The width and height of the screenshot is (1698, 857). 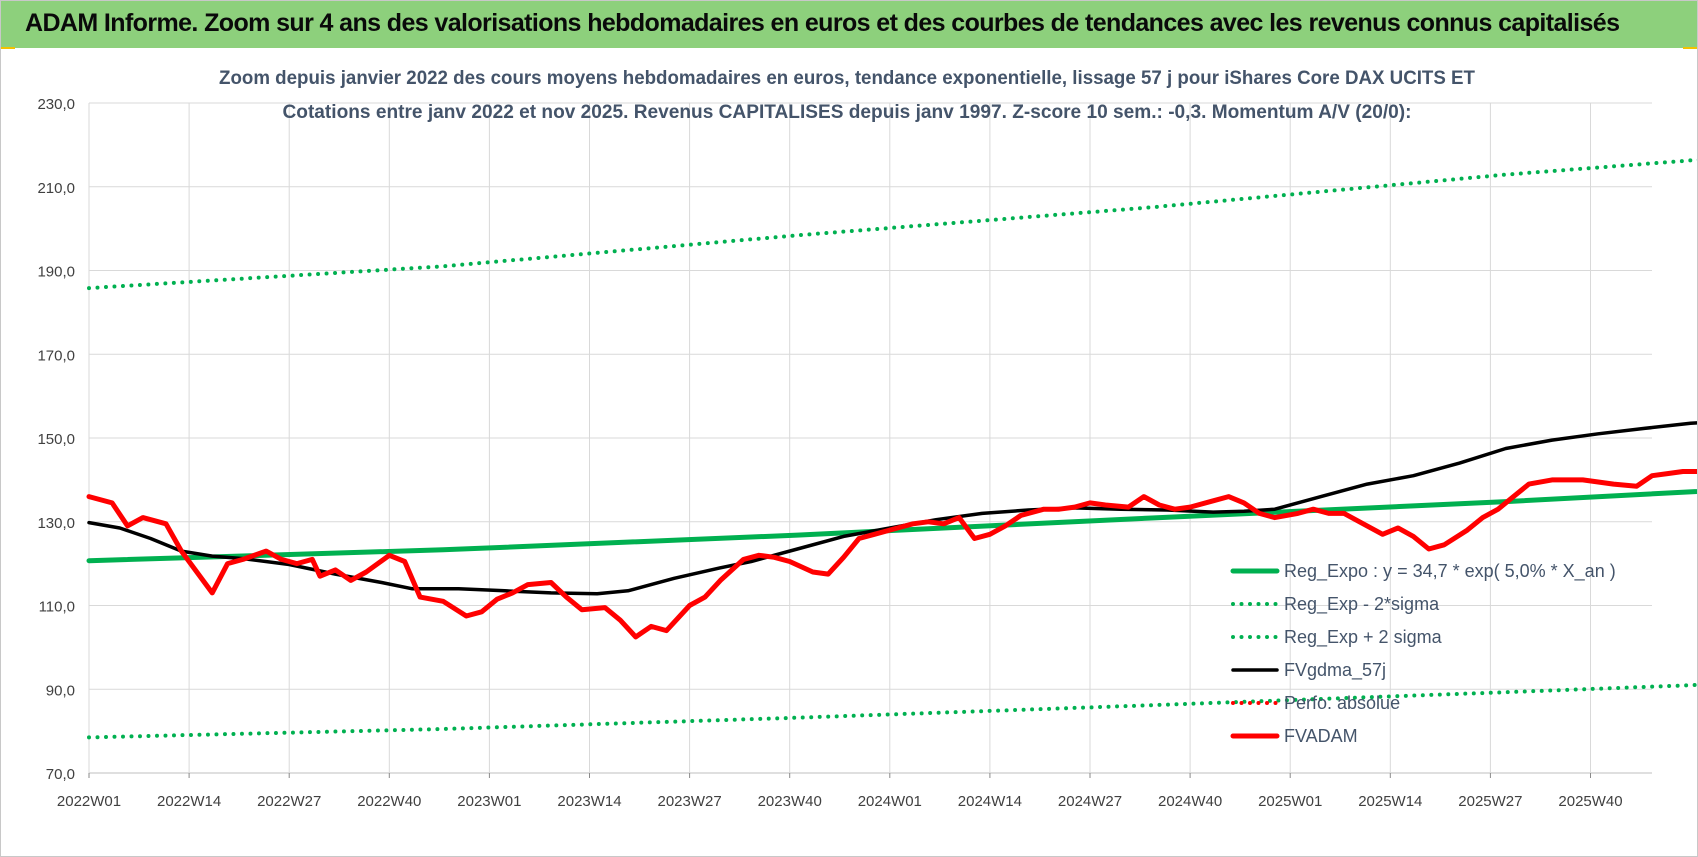 What do you see at coordinates (189, 801) in the screenshot?
I see `x-tick-label: 2022W14` at bounding box center [189, 801].